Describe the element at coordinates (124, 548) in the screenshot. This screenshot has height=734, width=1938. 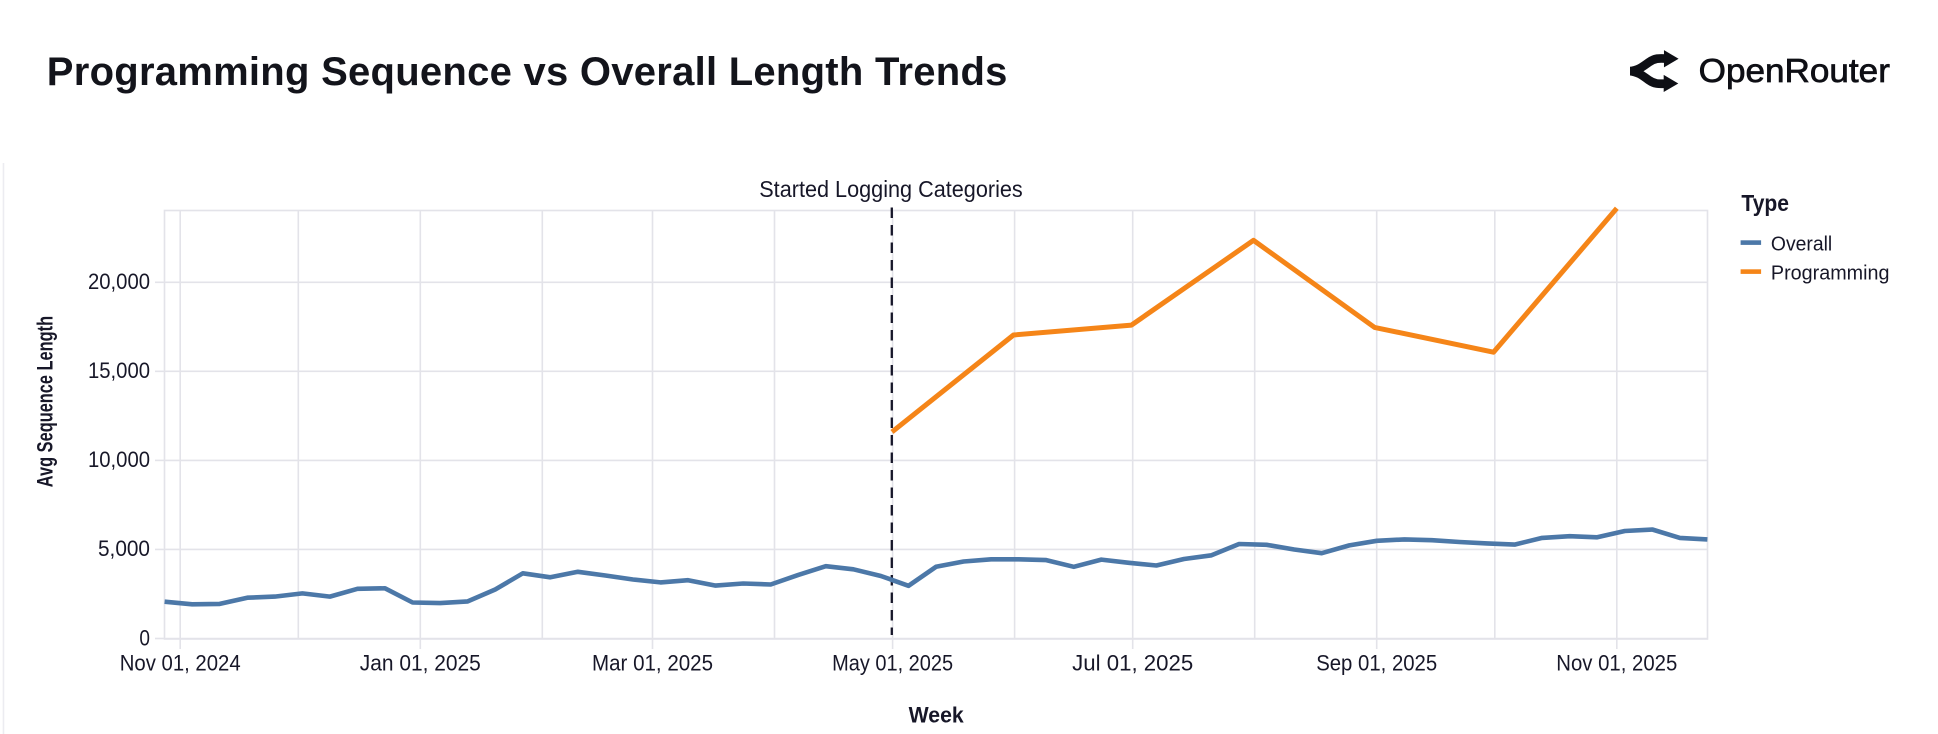
I see `svg-text: 5,000` at that location.